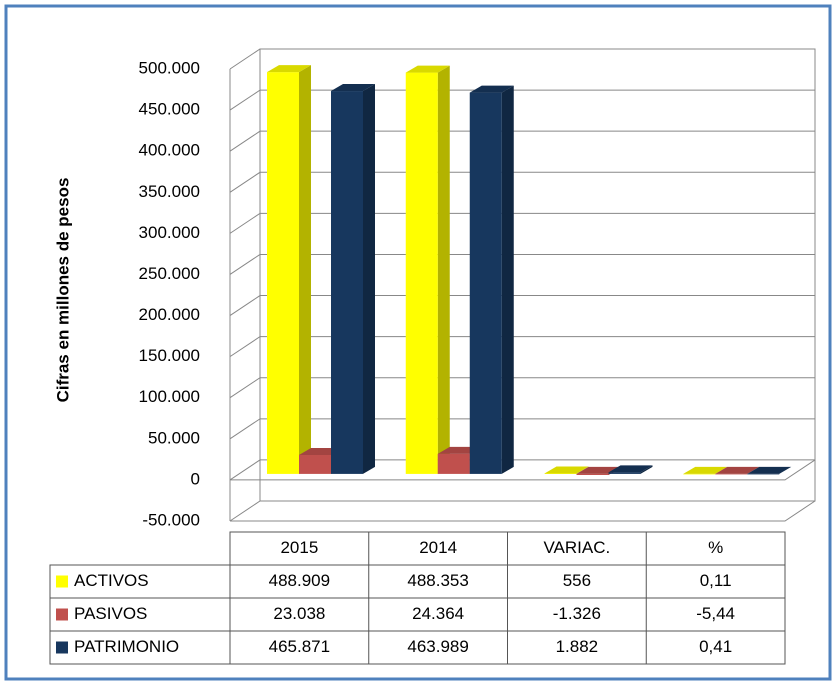  What do you see at coordinates (576, 547) in the screenshot?
I see `x-tick-label: VARIAC.` at bounding box center [576, 547].